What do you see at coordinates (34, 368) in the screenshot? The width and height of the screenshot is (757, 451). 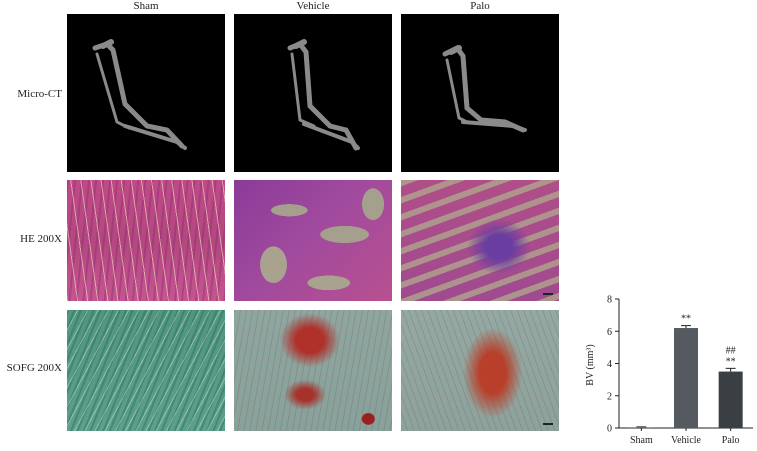 I see `row-label-sofg: SOFG 200X` at bounding box center [34, 368].